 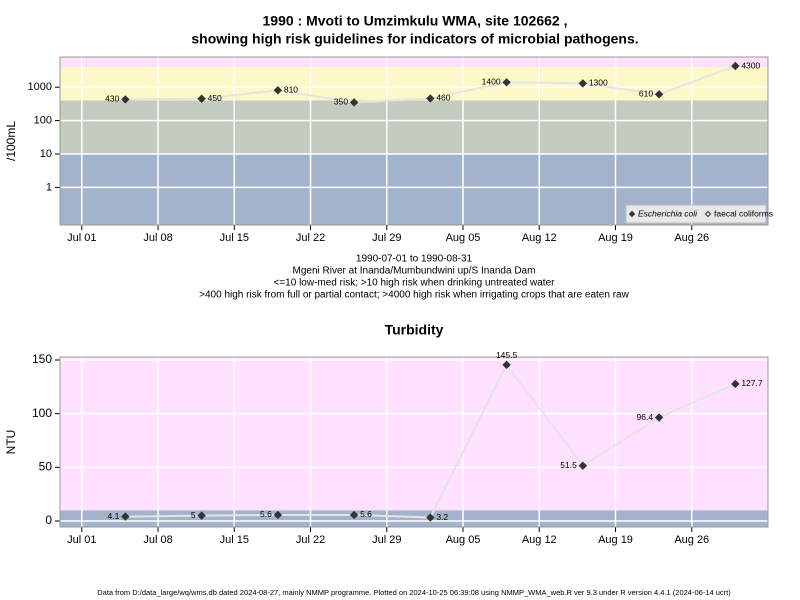 I want to click on y-axis-label: /100mL, so click(x=11, y=141).